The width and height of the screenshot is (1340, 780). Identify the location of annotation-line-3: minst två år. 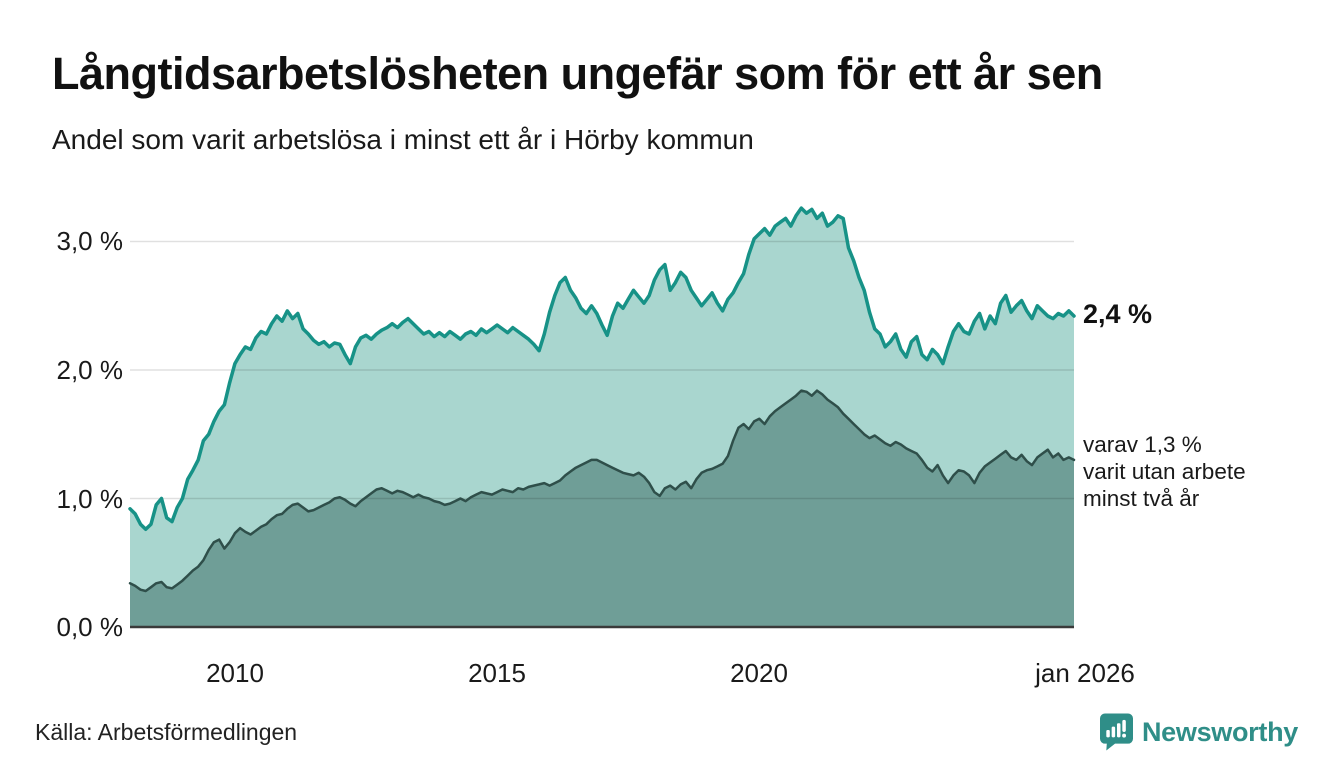
(1141, 498).